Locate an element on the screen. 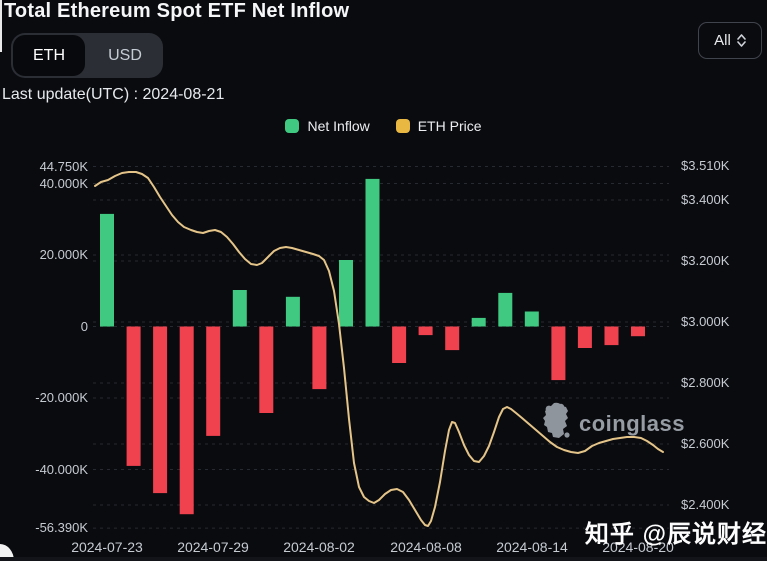  left-axis-tick: 20.000K is located at coordinates (63, 254).